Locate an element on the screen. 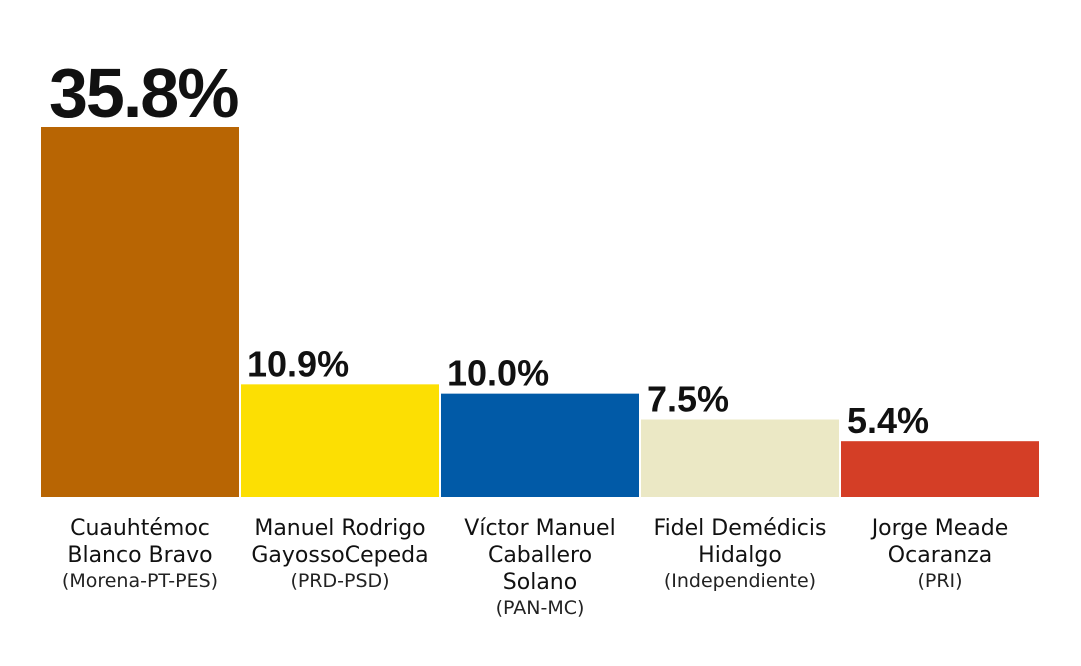 This screenshot has width=1081, height=666. category-party-label: (PRI) is located at coordinates (939, 581).